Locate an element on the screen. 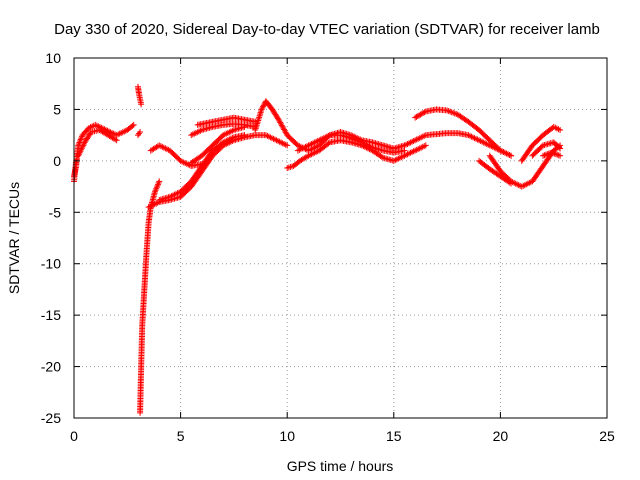 This screenshot has height=480, width=640. y-tick-label: -20 is located at coordinates (51, 367).